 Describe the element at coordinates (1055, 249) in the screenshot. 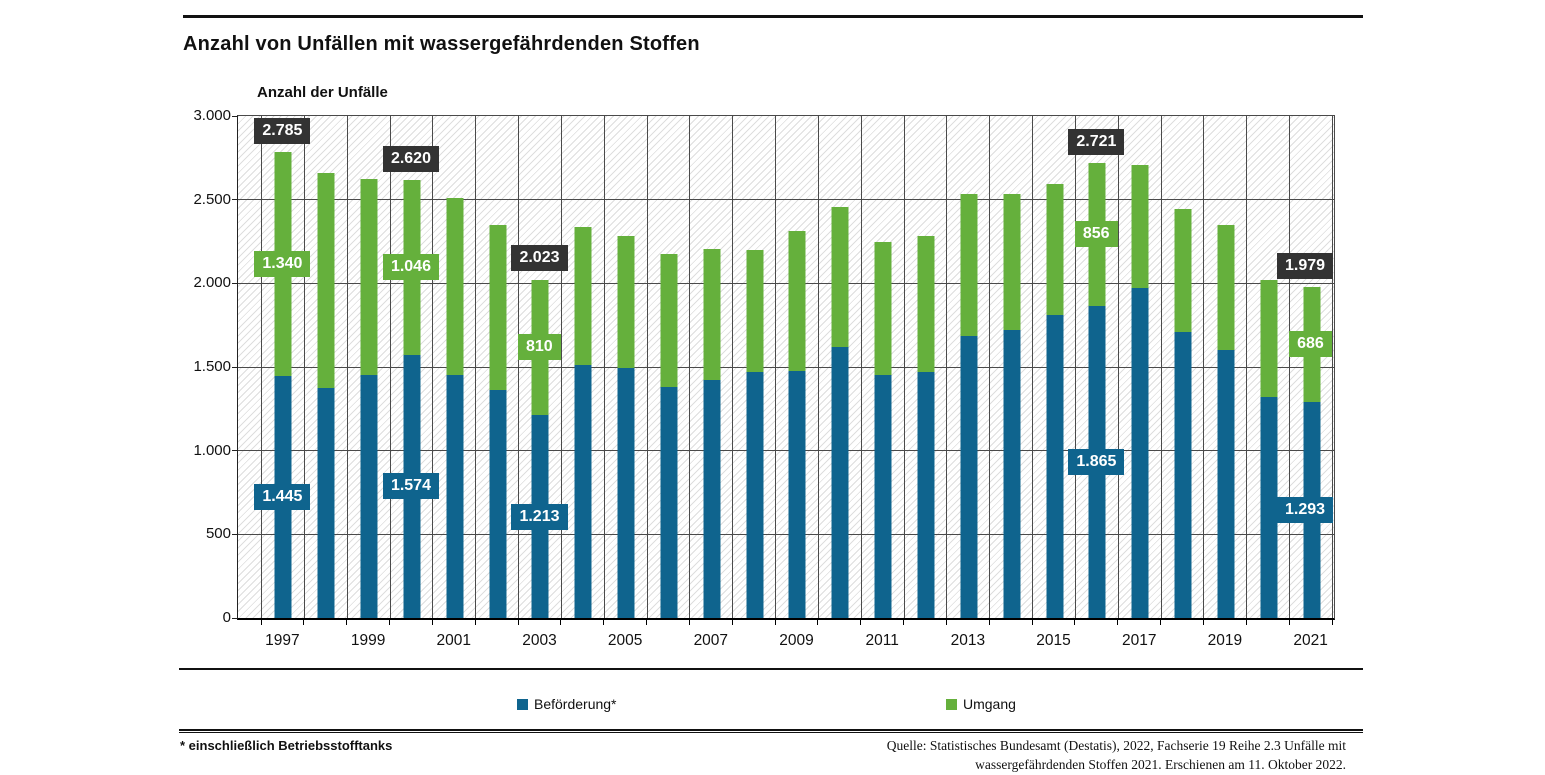

I see `bar-segment-umgang-2015` at that location.